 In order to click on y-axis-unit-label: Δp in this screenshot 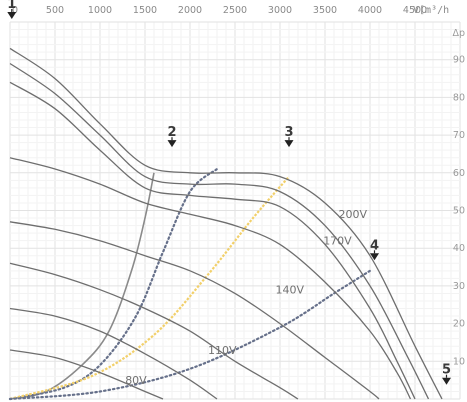, I will do `click(458, 33)`.